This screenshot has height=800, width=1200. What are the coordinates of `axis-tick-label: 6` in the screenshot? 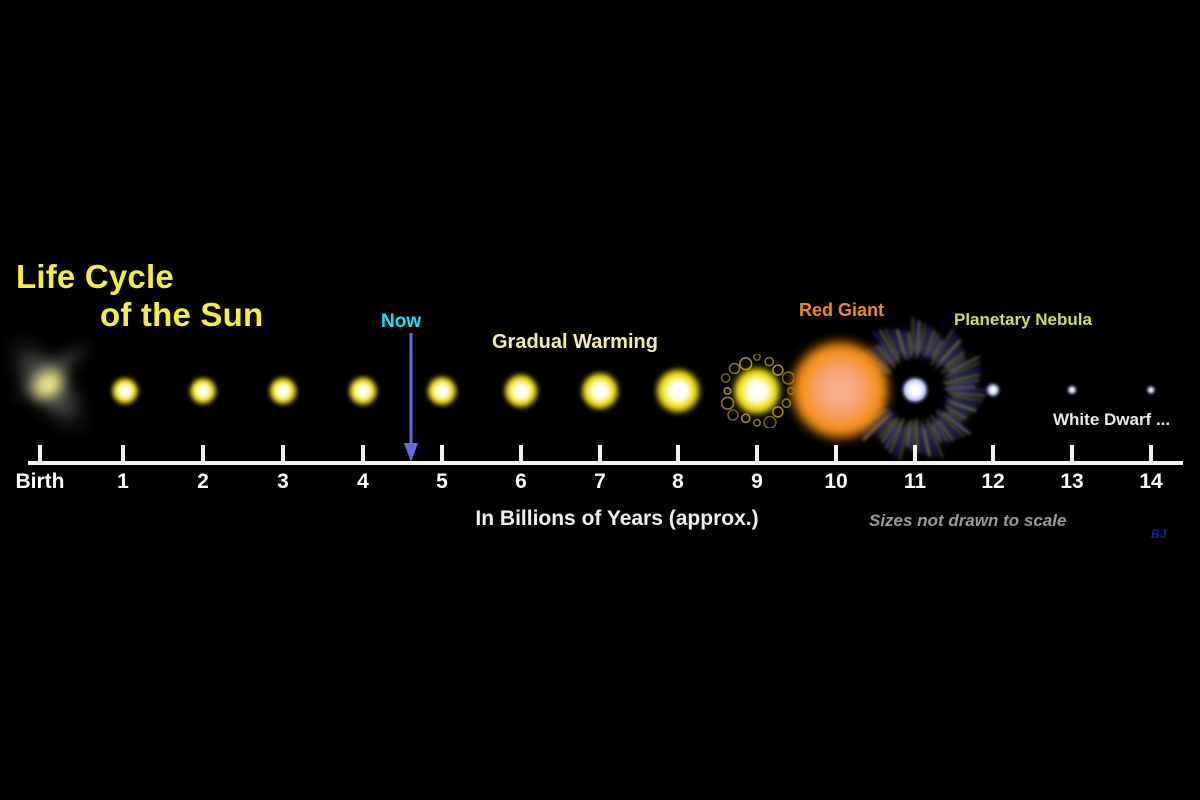 It's located at (521, 481).